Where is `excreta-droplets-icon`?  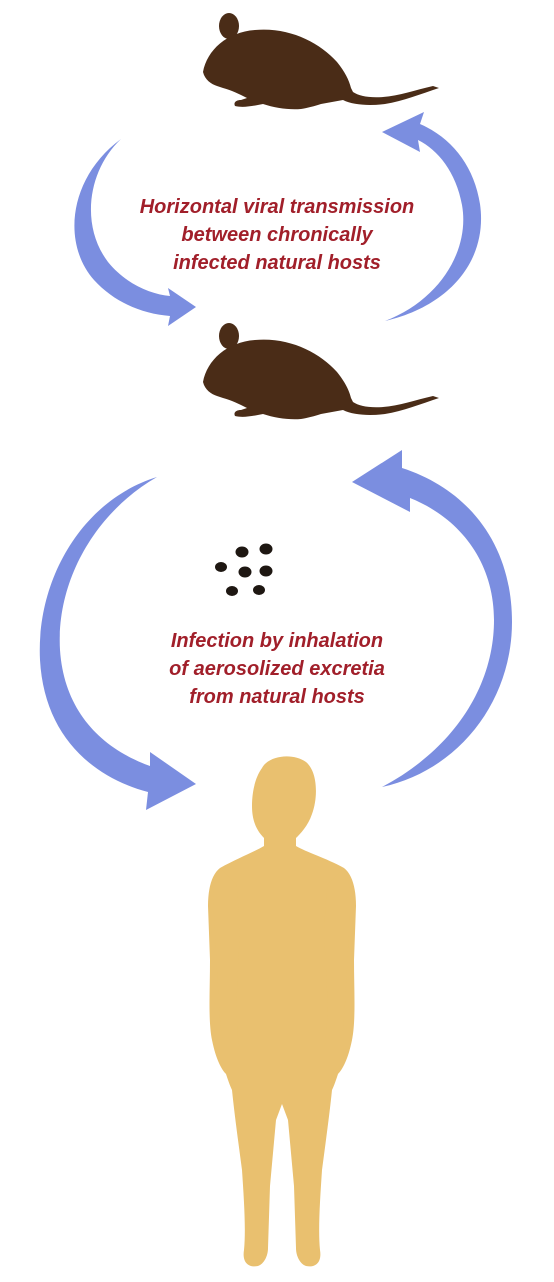
excreta-droplets-icon is located at coordinates (244, 569).